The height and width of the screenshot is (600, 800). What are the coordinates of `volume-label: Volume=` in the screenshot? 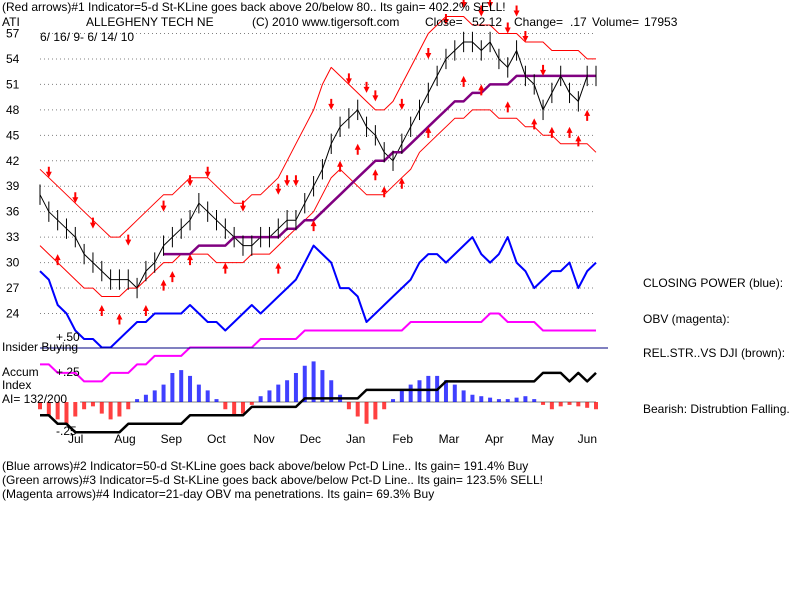 It's located at (616, 22).